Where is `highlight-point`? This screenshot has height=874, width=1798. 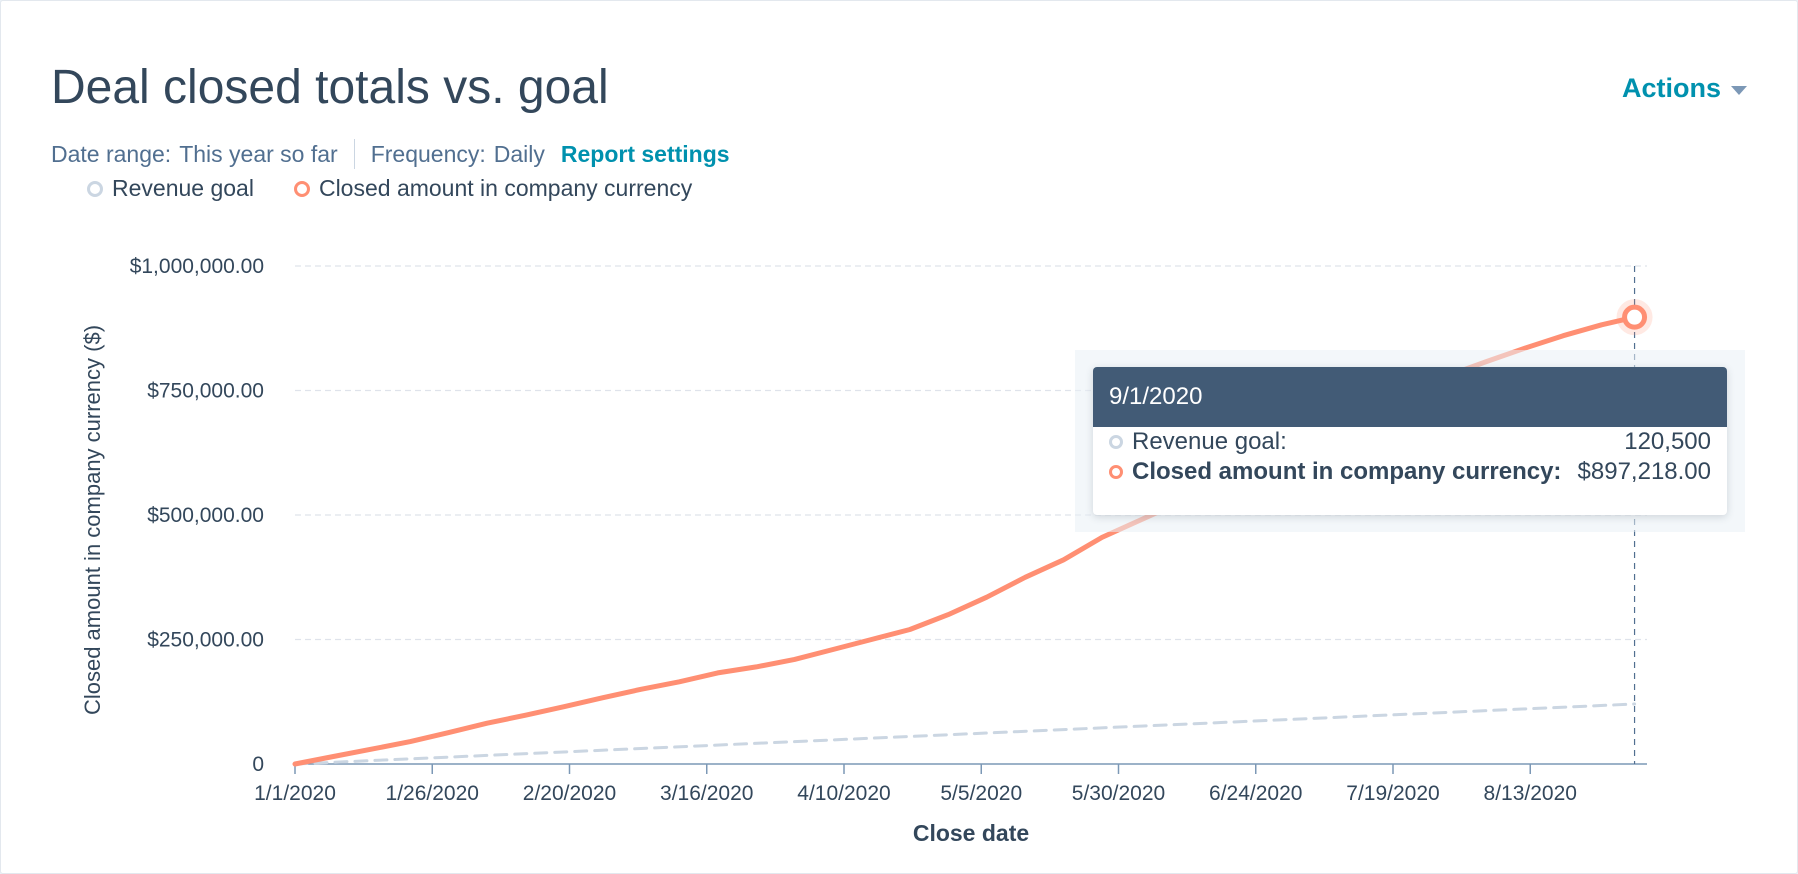 highlight-point is located at coordinates (1635, 317).